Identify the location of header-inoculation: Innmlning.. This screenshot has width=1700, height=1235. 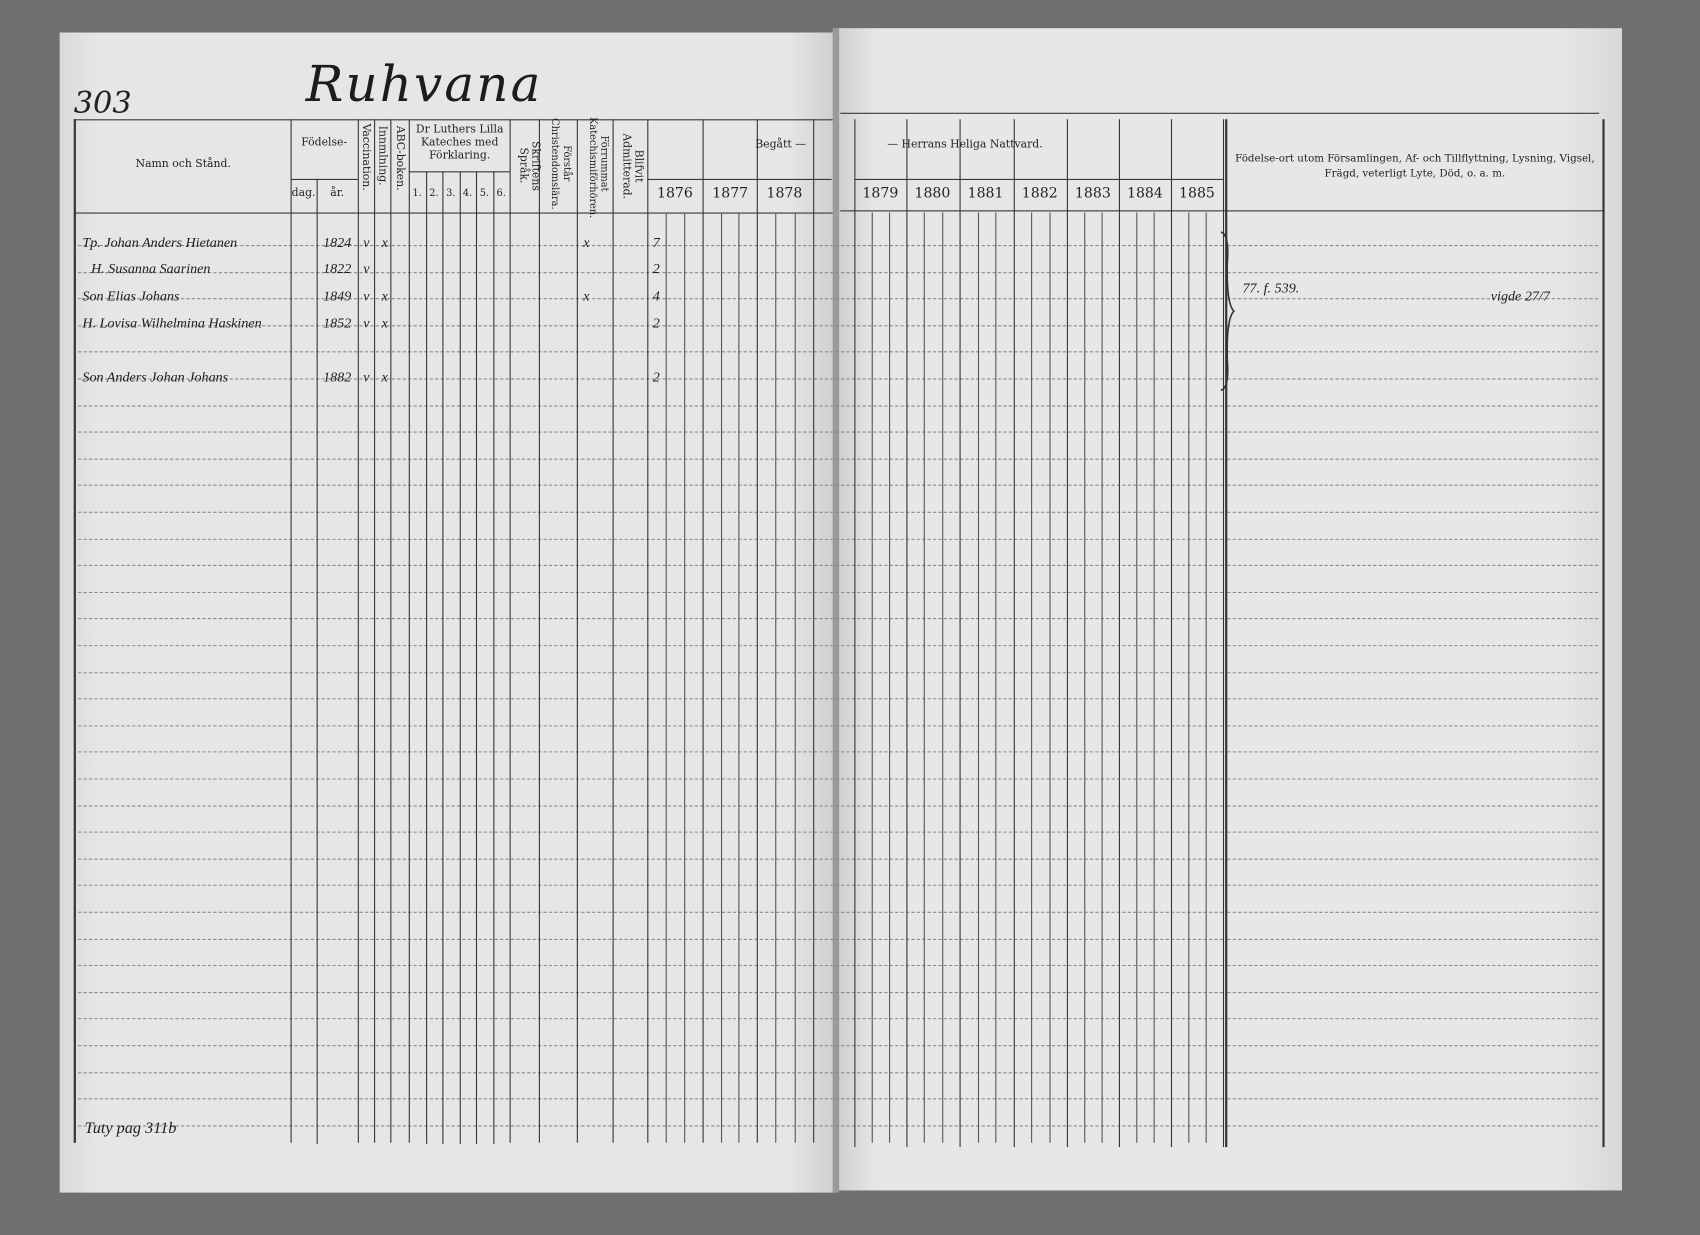
(382, 155).